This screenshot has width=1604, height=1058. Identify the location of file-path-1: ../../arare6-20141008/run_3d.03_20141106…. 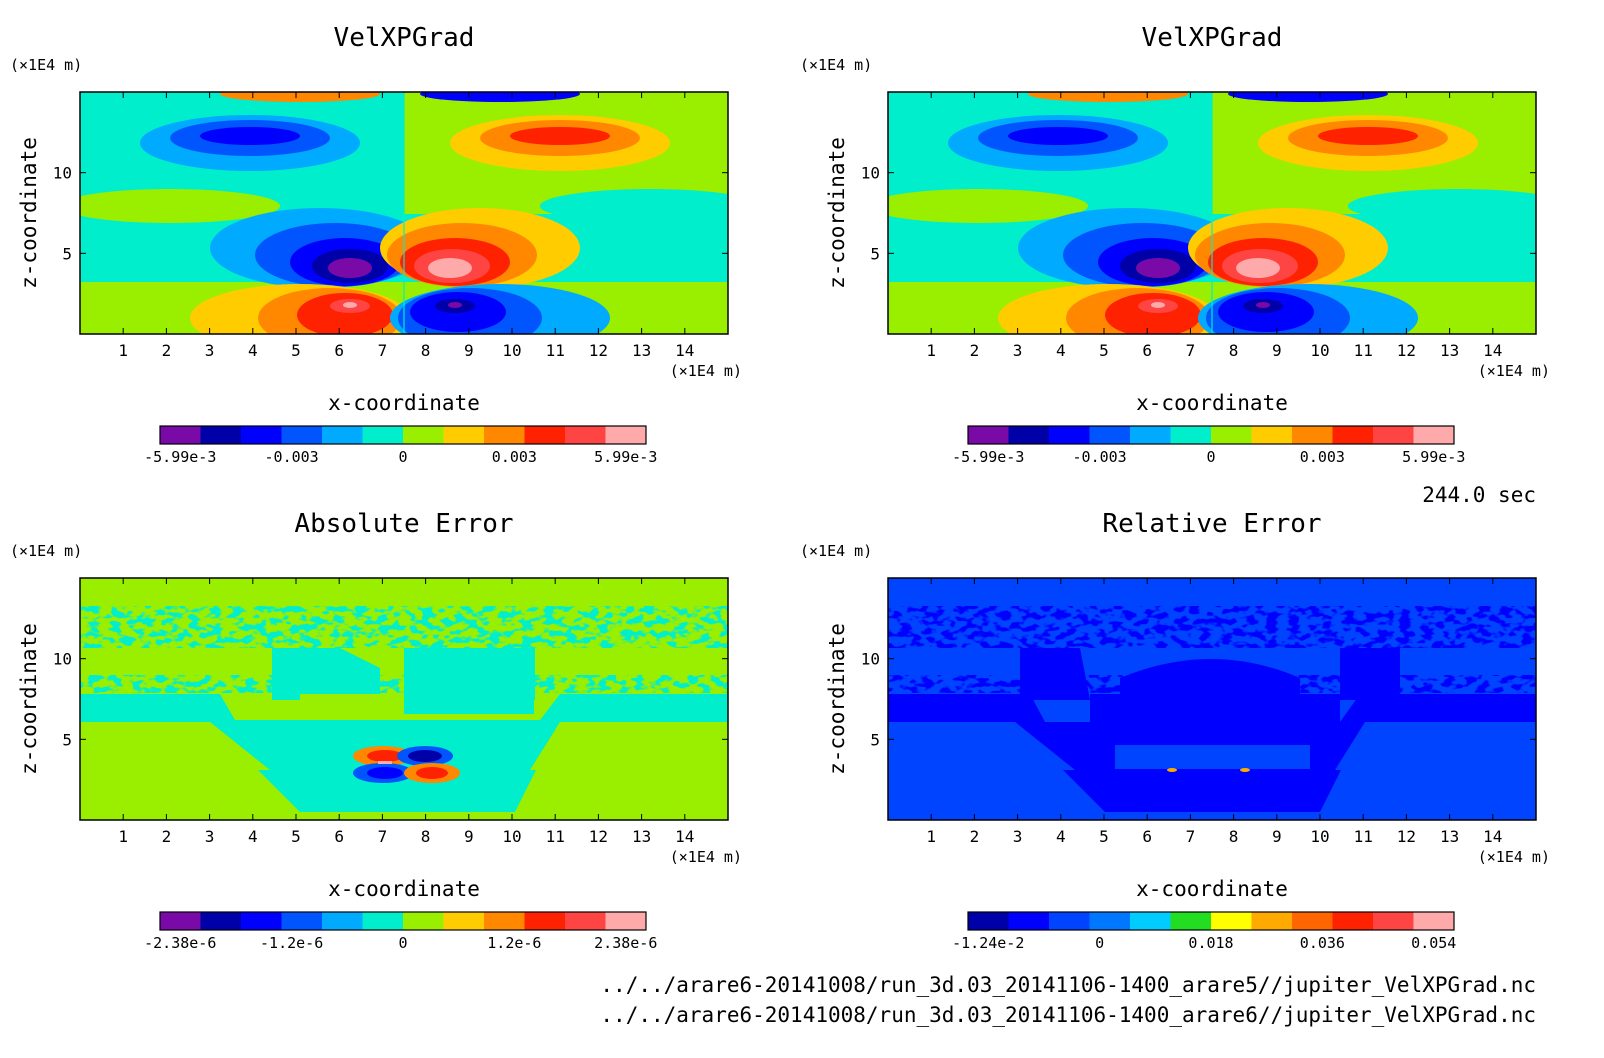
(1068, 985).